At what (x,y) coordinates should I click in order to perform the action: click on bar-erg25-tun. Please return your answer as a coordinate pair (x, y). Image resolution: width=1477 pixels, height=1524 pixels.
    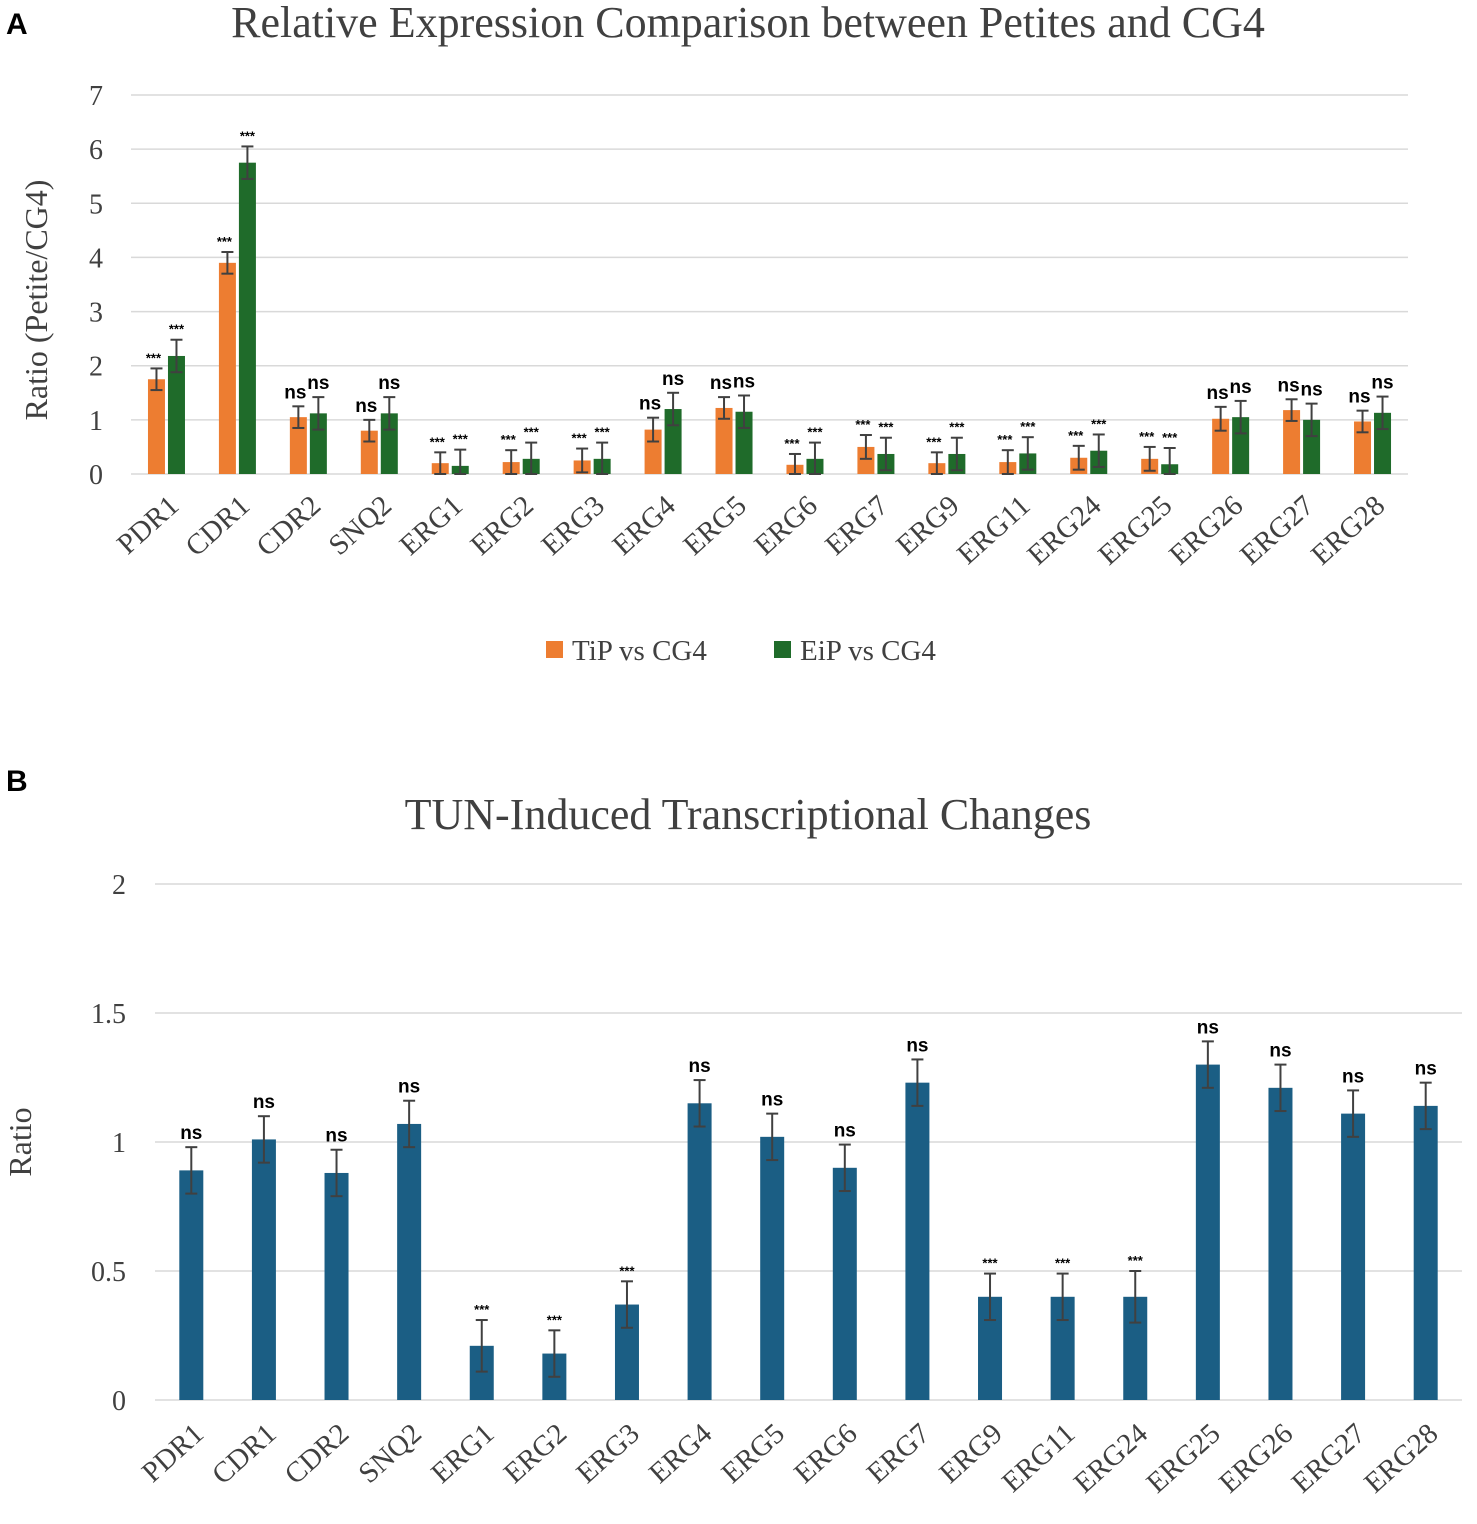
    Looking at the image, I should click on (1207, 1232).